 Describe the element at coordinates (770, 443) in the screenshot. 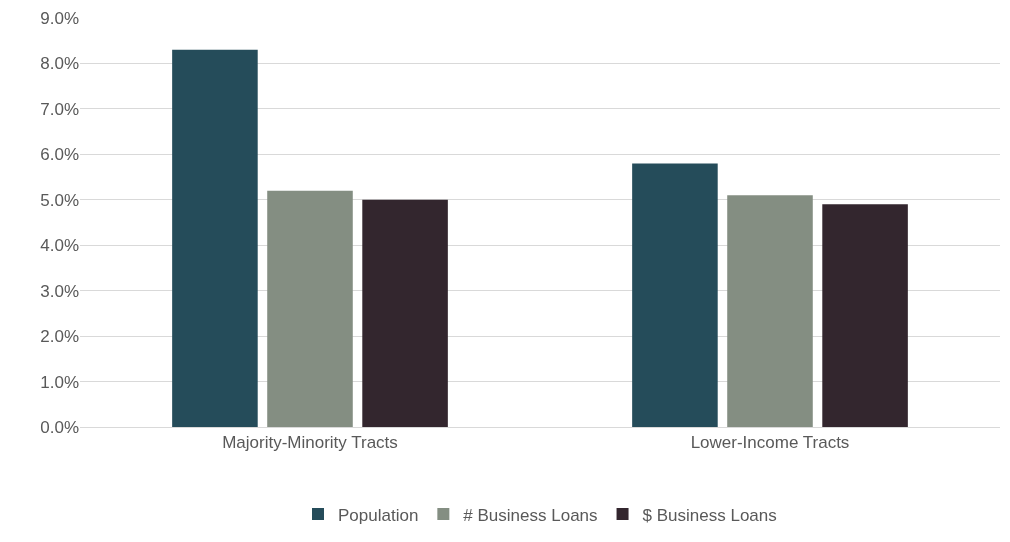

I see `x-tick-label: Lower-Income Tracts` at that location.